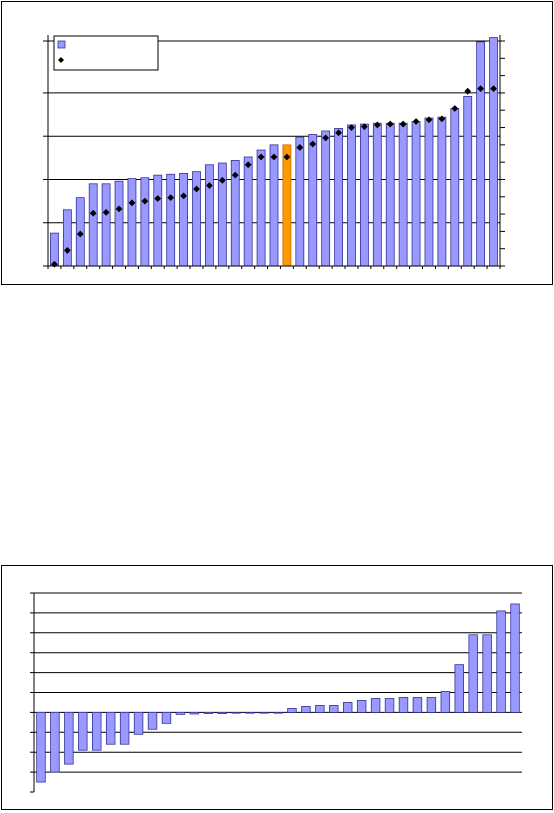  Describe the element at coordinates (106, 53) in the screenshot. I see `legend-box` at that location.